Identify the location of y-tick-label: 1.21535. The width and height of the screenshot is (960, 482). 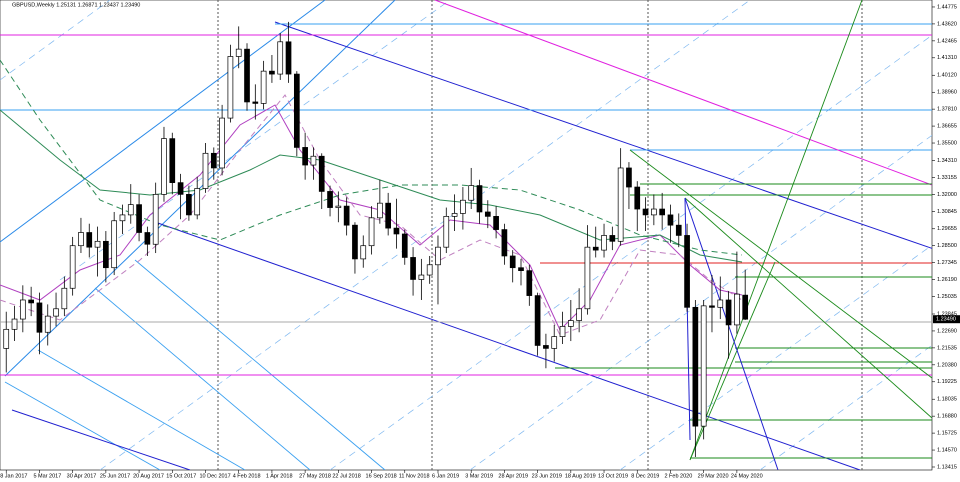
(947, 348).